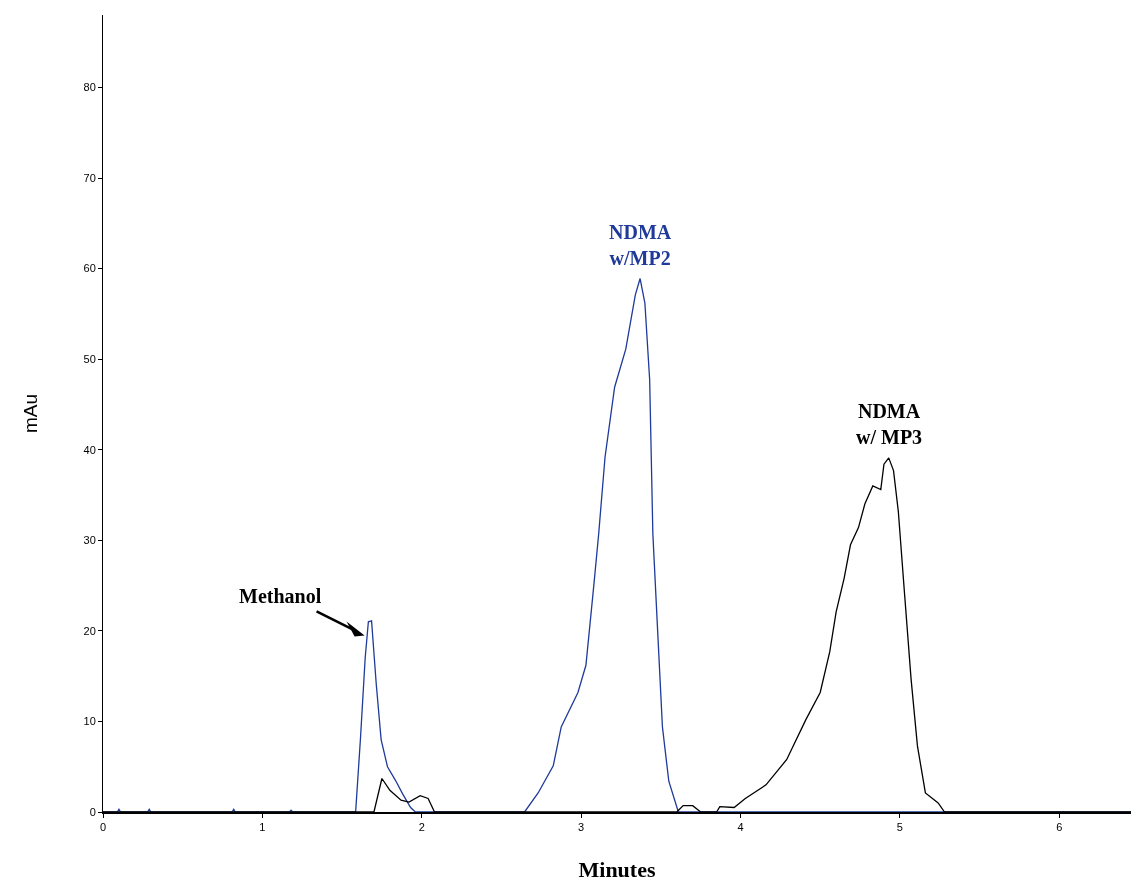  I want to click on x-tick-label: 4, so click(740, 826).